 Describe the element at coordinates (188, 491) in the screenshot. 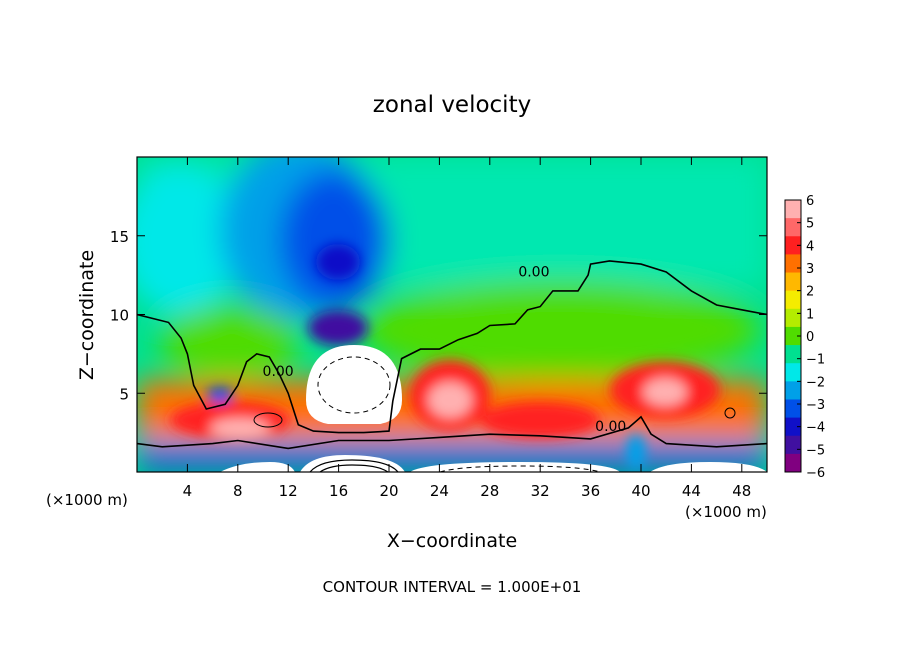

I see `x-tick-label-0: 4` at that location.